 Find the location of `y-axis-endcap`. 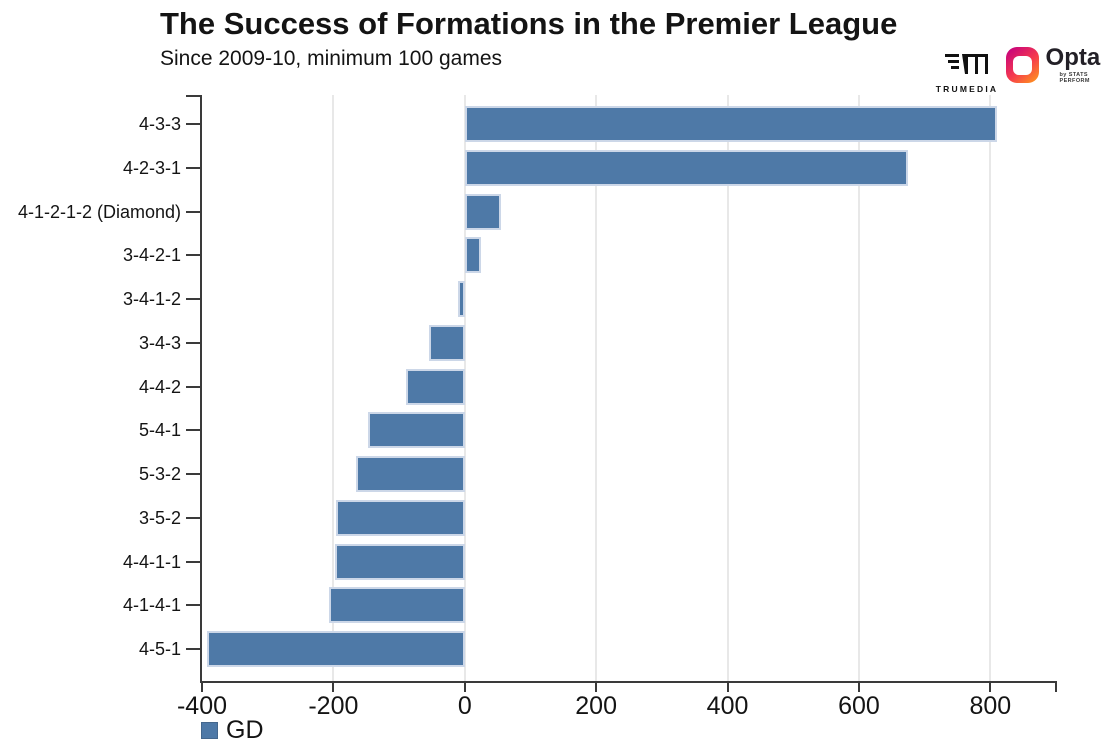

y-axis-endcap is located at coordinates (193, 96).